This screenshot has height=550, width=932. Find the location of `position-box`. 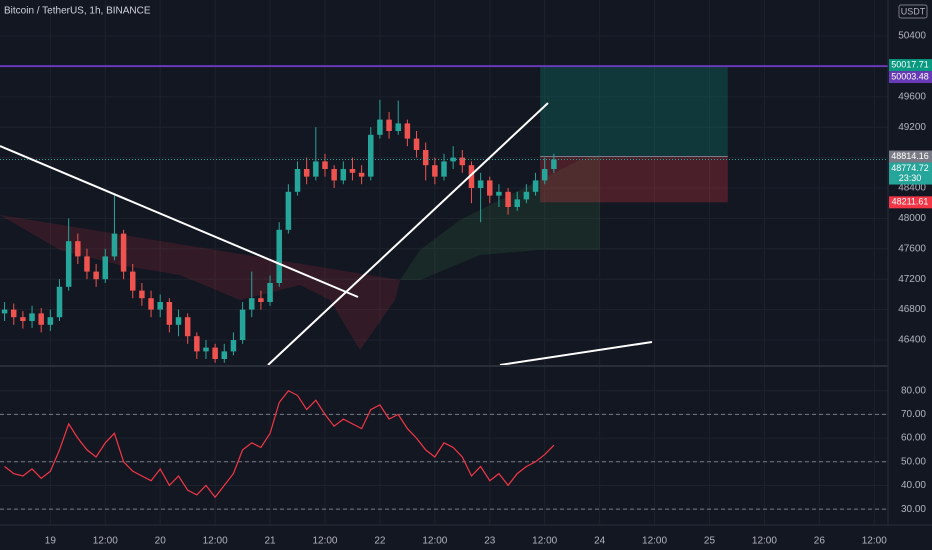

position-box is located at coordinates (634, 134).